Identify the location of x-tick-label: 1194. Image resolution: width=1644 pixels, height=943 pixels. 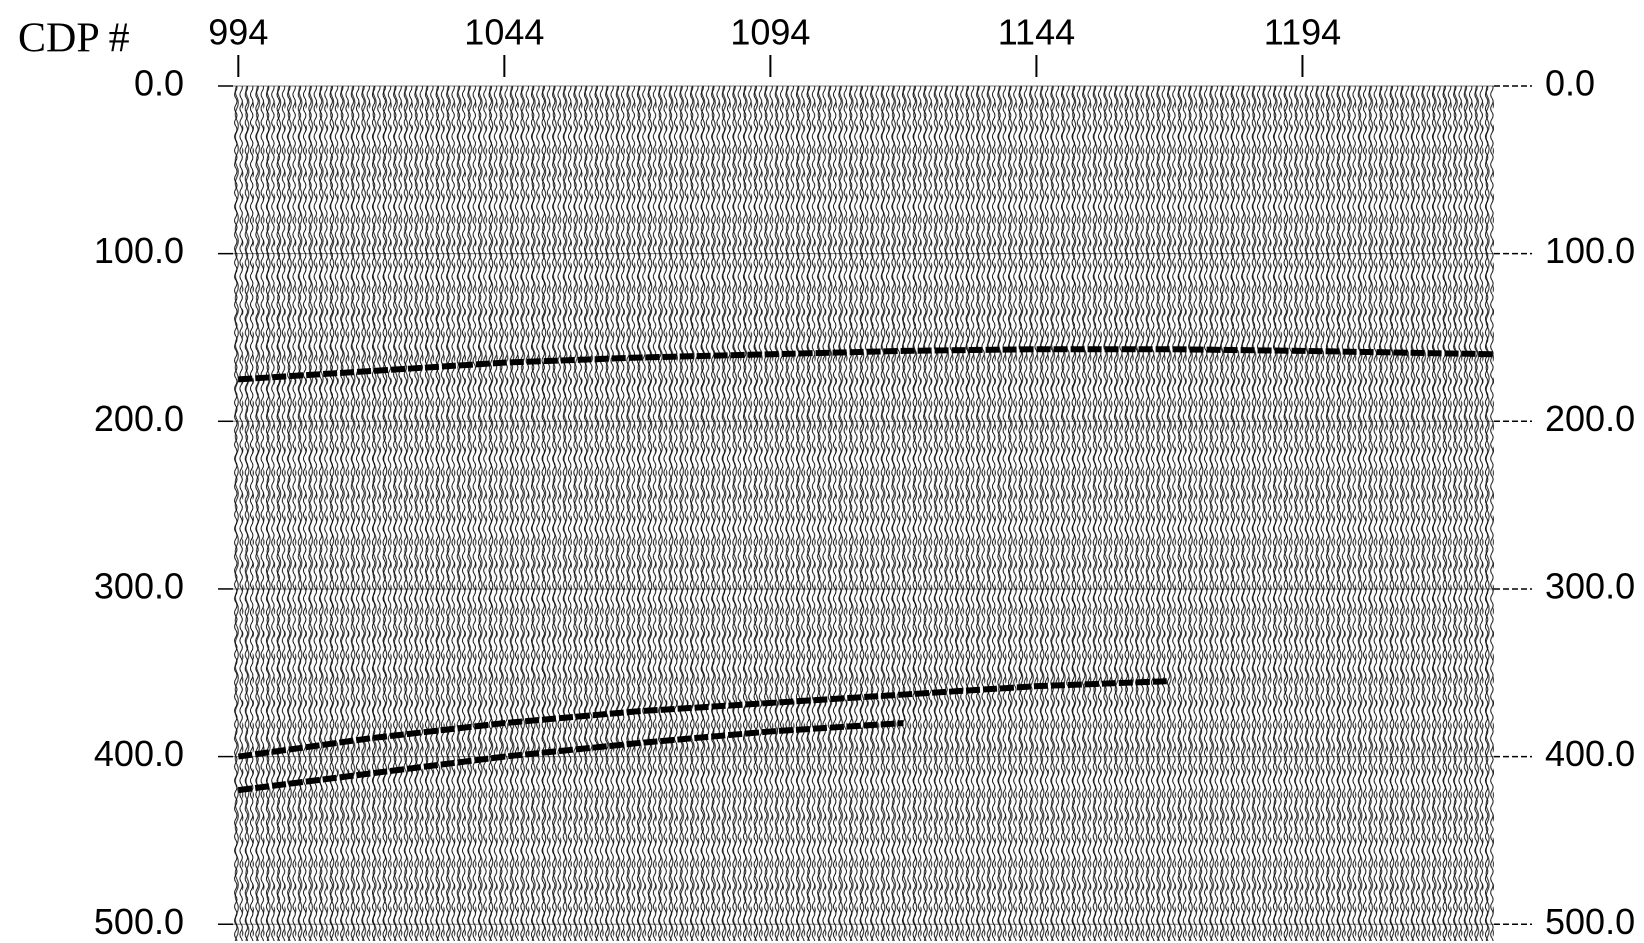
(1302, 32).